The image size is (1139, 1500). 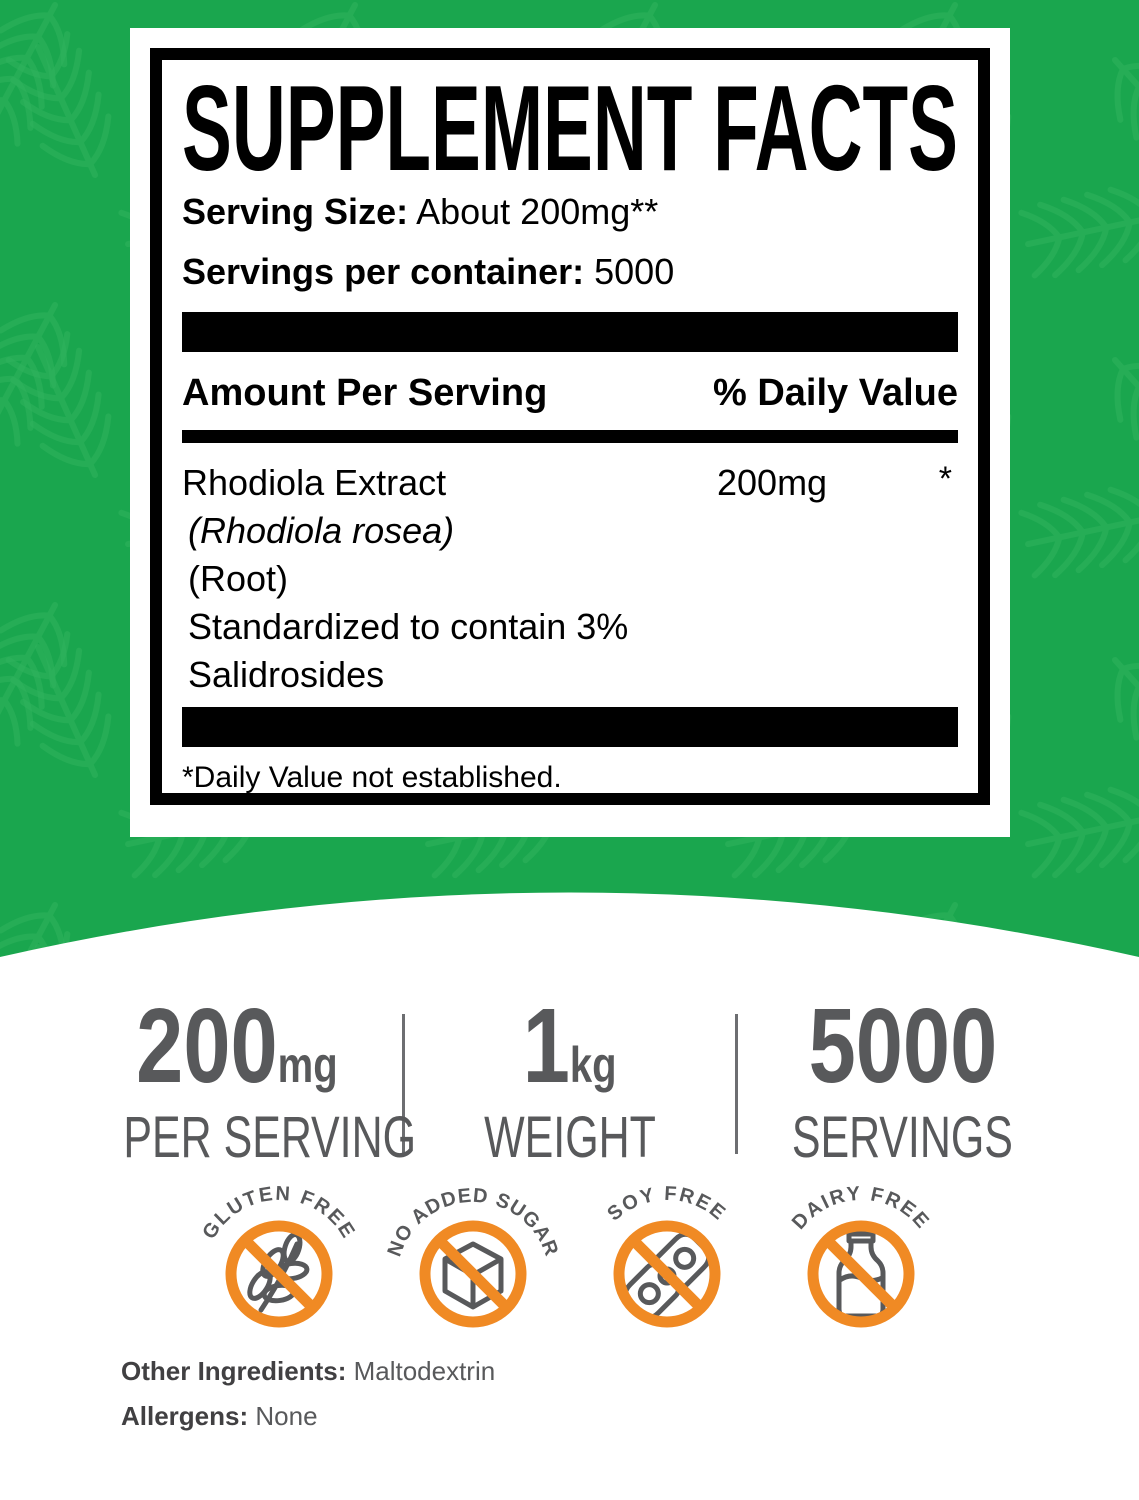 I want to click on stat-per-serving-value: 200, so click(x=206, y=1046).